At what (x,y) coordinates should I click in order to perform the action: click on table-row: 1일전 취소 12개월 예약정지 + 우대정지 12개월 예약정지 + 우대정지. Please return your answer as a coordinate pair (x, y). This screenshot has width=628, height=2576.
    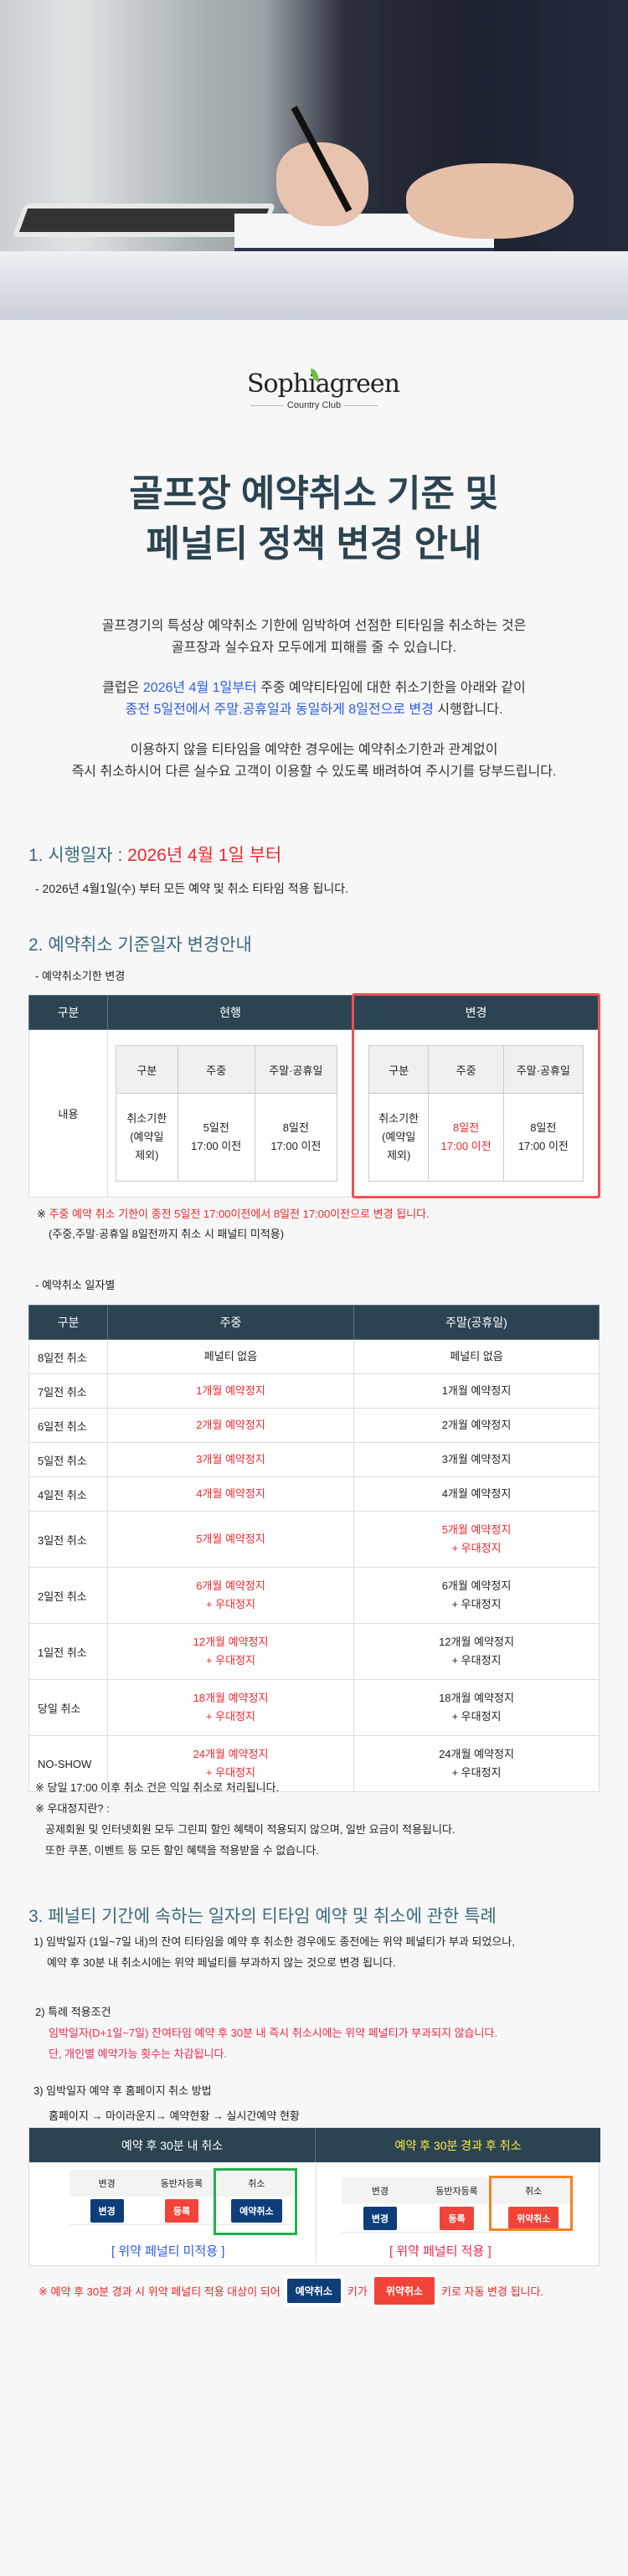
    Looking at the image, I should click on (314, 1651).